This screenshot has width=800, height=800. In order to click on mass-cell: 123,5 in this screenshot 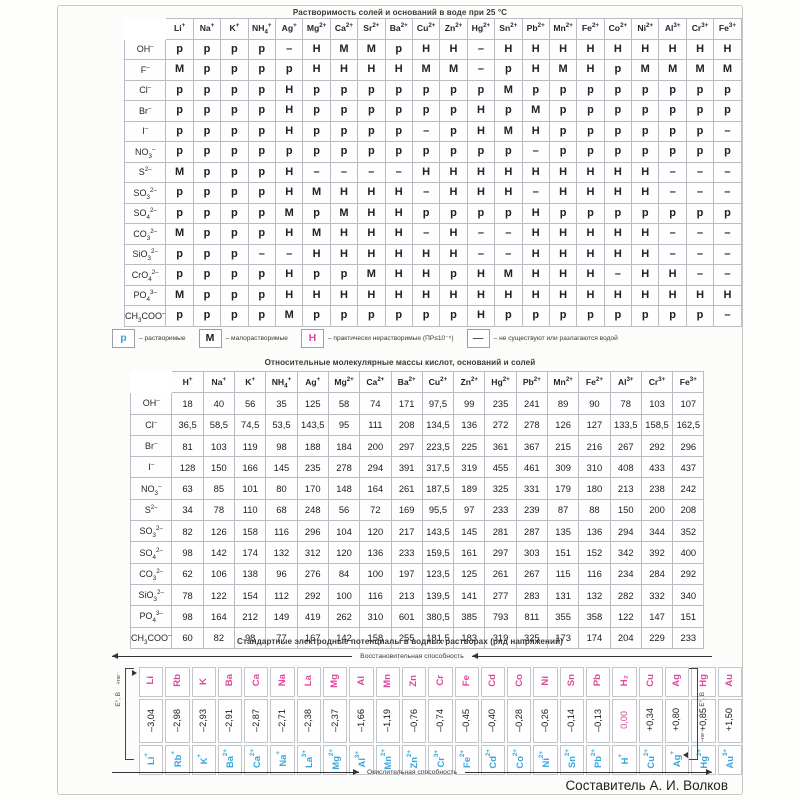, I will do `click(438, 573)`.